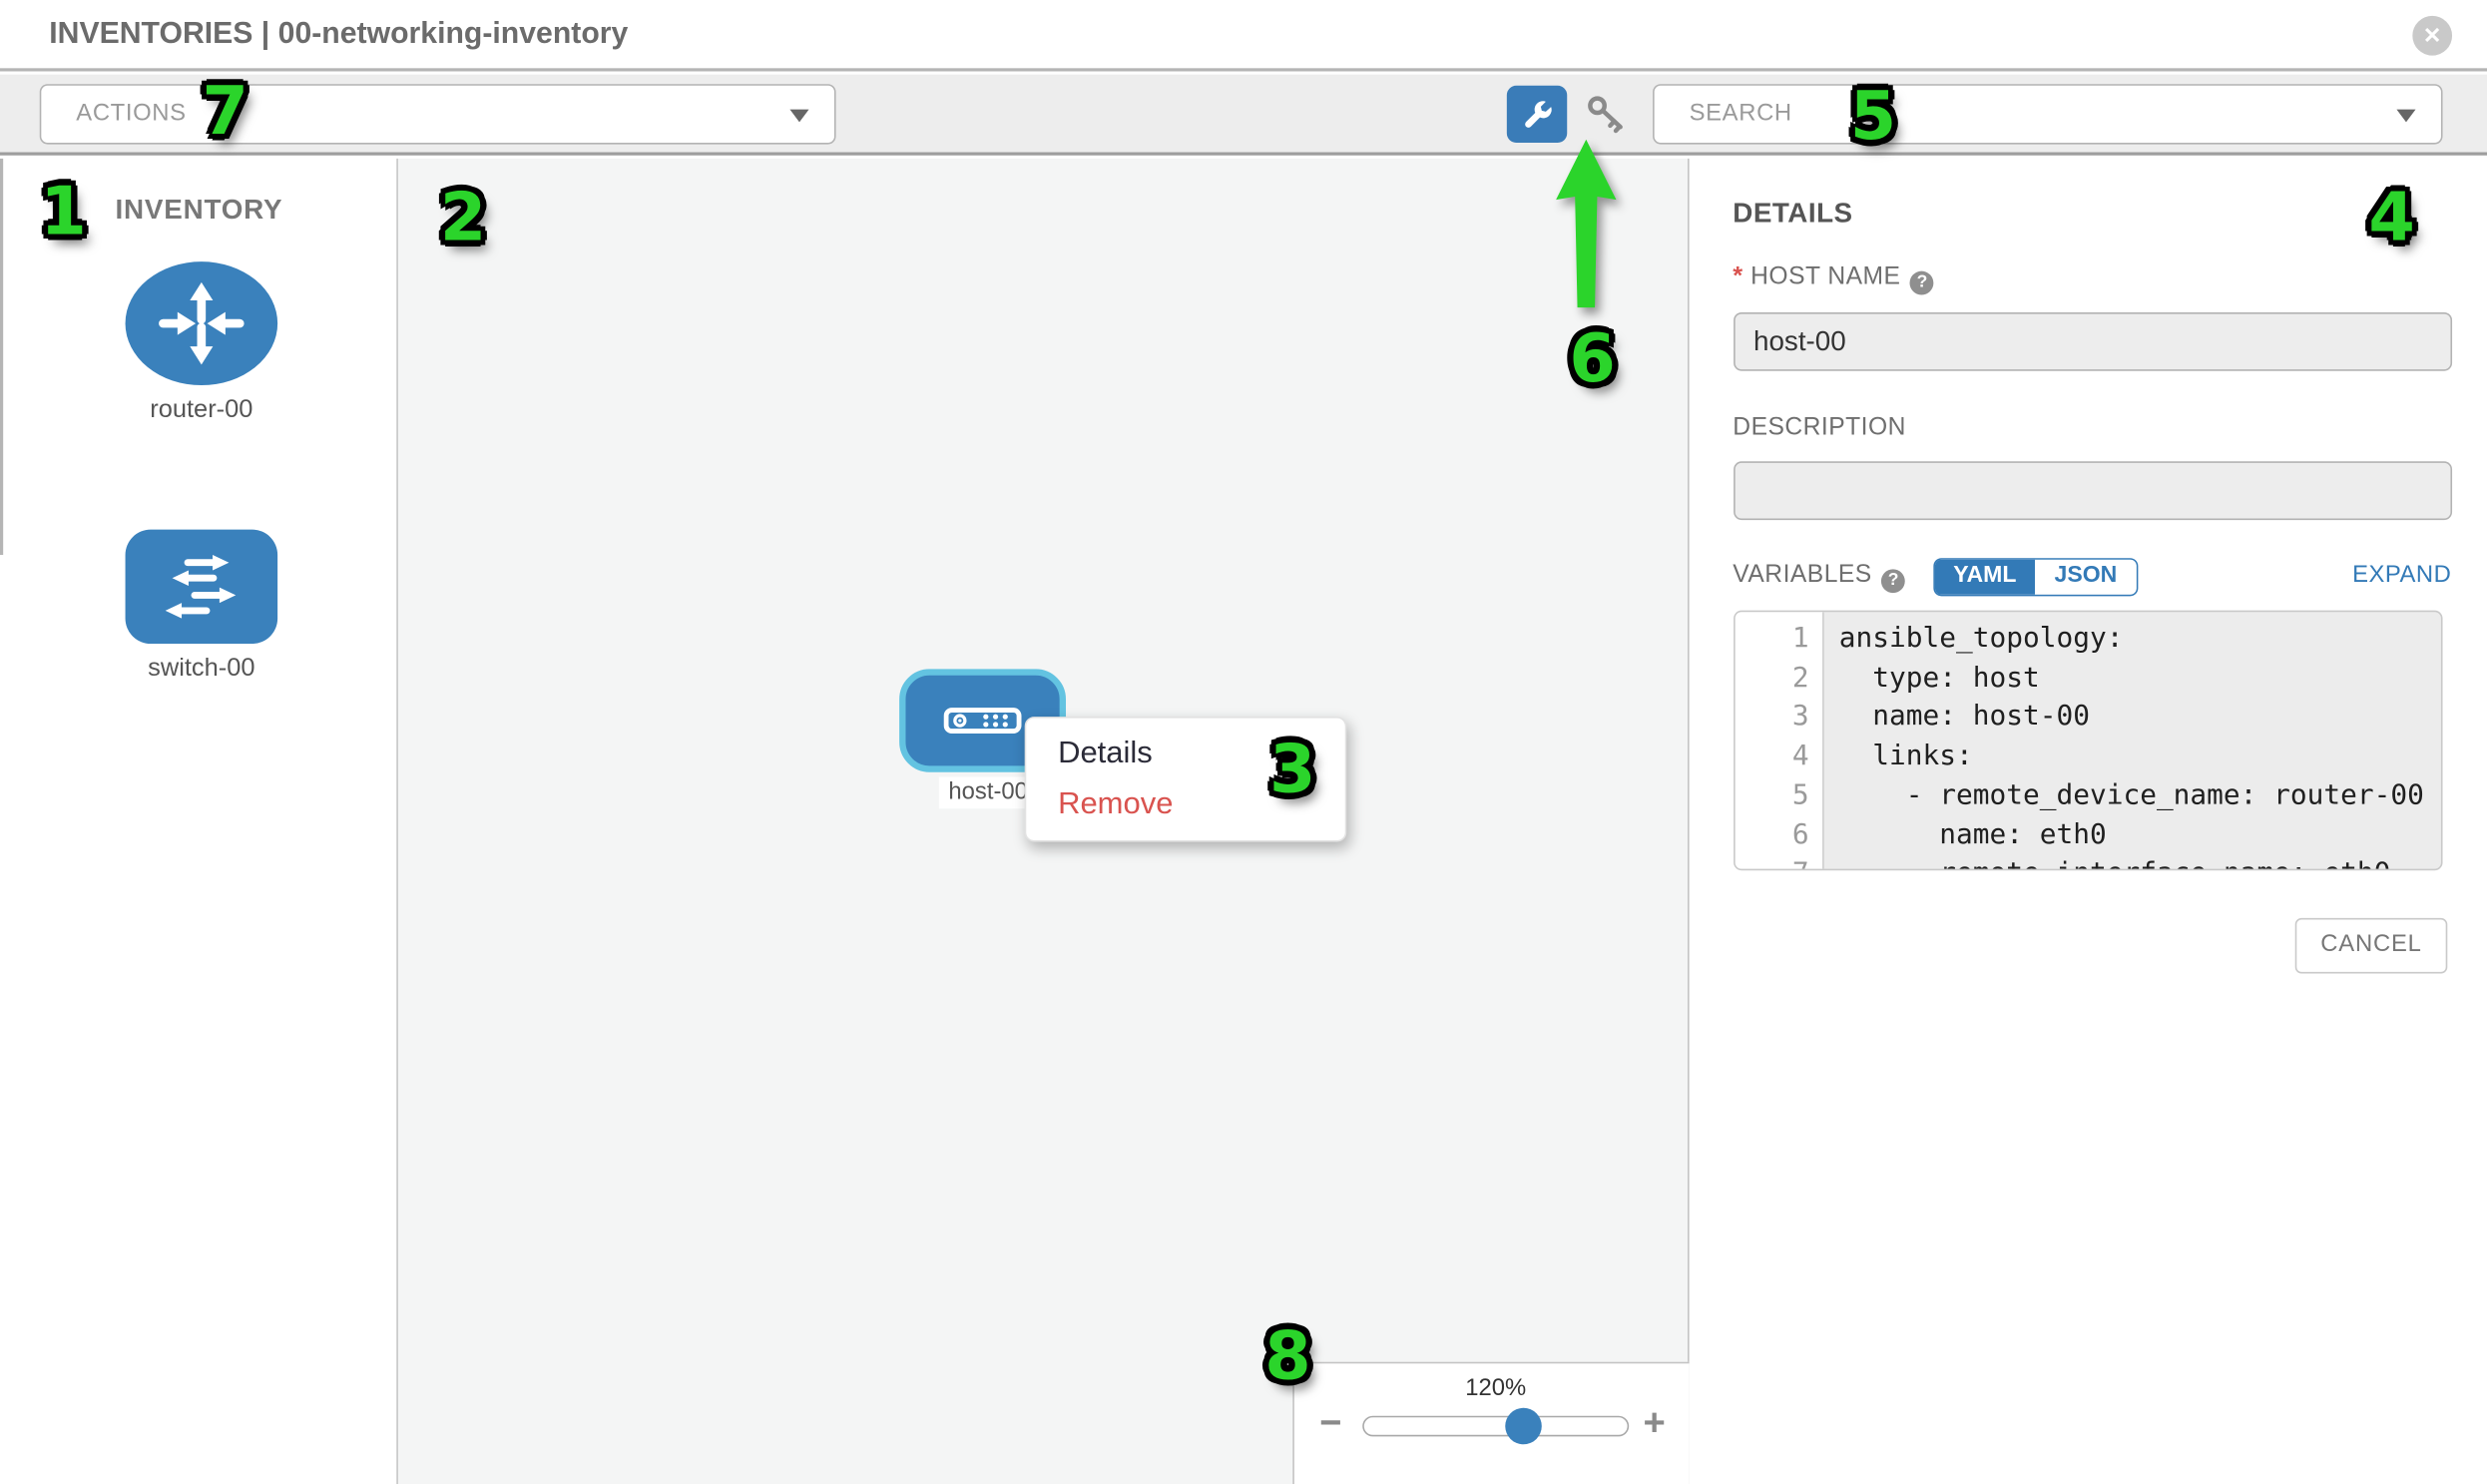 The width and height of the screenshot is (2487, 1484). I want to click on host-name-label-row: * HOST NAME?, so click(2092, 279).